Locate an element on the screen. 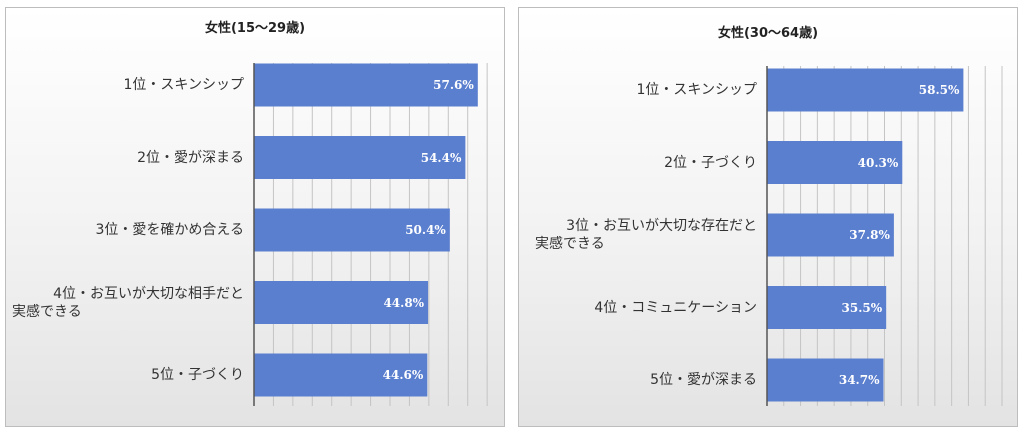 The width and height of the screenshot is (1024, 434). data-label-4: 44.8% is located at coordinates (404, 302).